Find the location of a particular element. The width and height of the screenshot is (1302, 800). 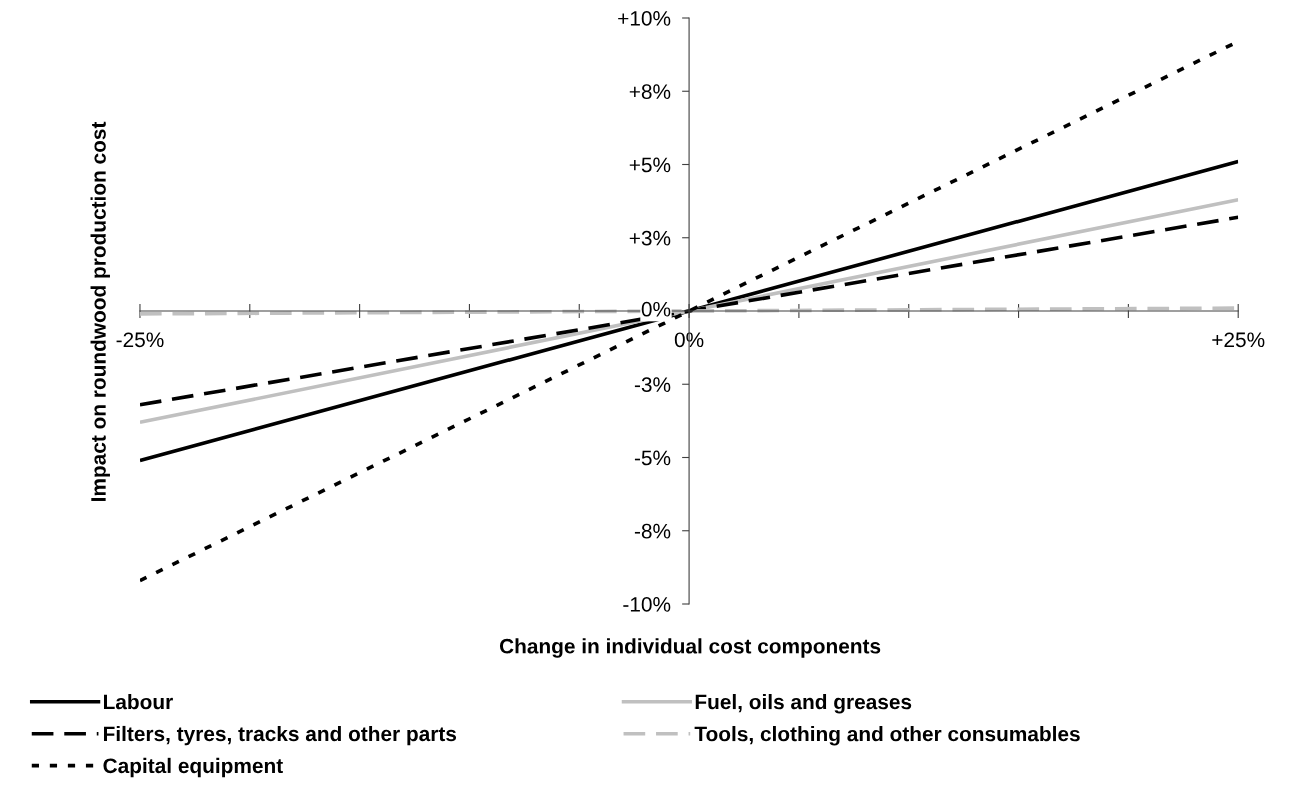

x-axis-title: Change in individual cost components is located at coordinates (690, 648).